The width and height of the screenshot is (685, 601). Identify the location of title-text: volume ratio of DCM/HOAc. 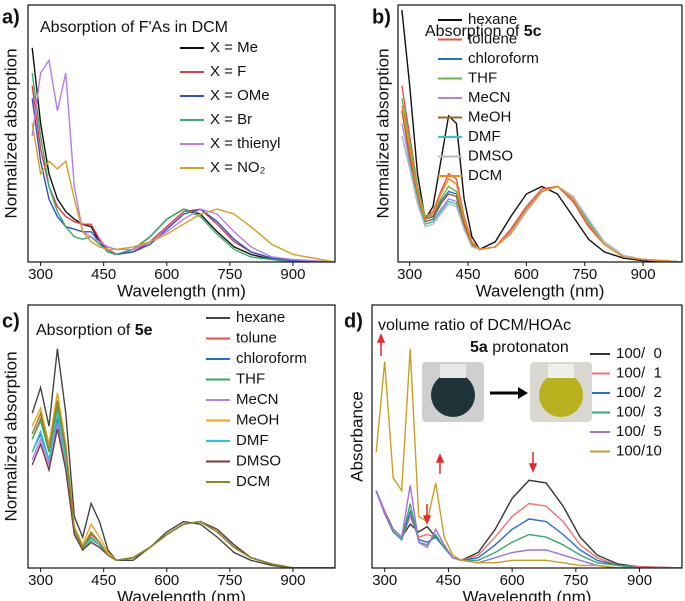
(474, 325).